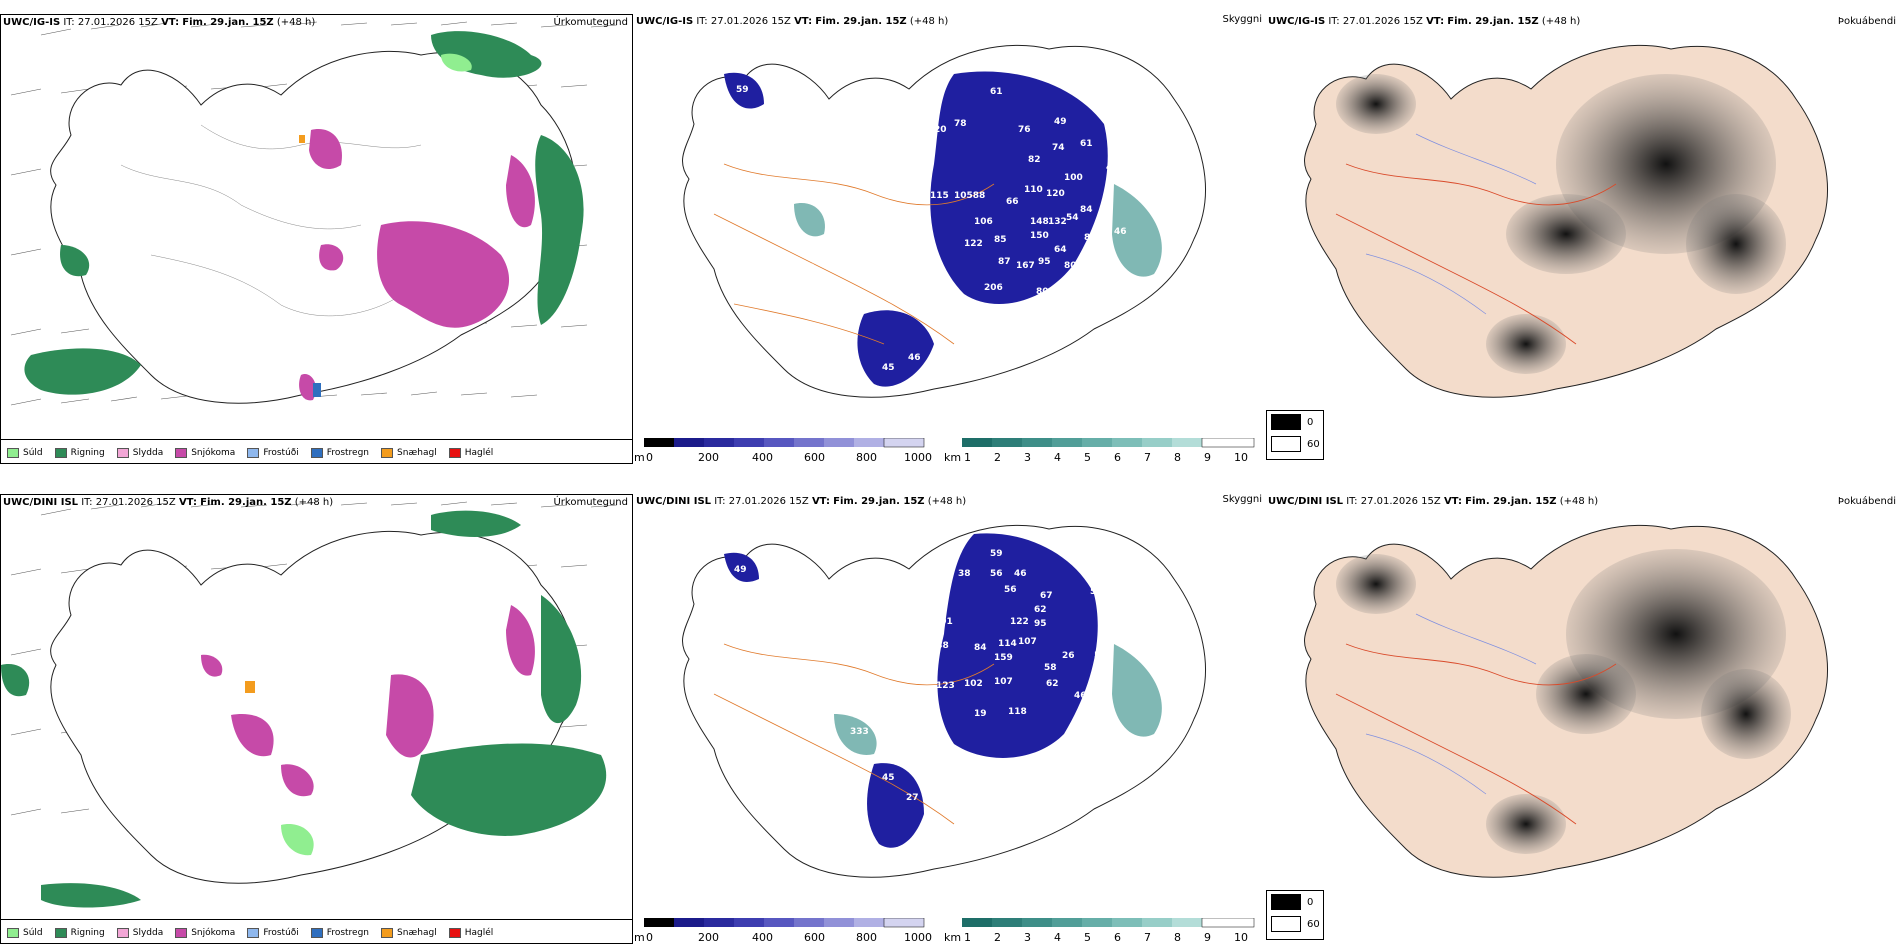 The image size is (1900, 950). What do you see at coordinates (1086, 210) in the screenshot?
I see `visibility-value-label: 84` at bounding box center [1086, 210].